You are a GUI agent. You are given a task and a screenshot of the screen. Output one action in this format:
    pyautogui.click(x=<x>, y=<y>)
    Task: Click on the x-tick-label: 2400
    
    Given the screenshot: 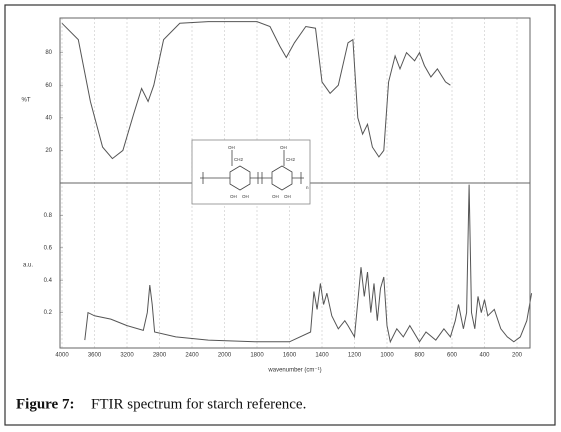 What is the action you would take?
    pyautogui.click(x=192, y=356)
    